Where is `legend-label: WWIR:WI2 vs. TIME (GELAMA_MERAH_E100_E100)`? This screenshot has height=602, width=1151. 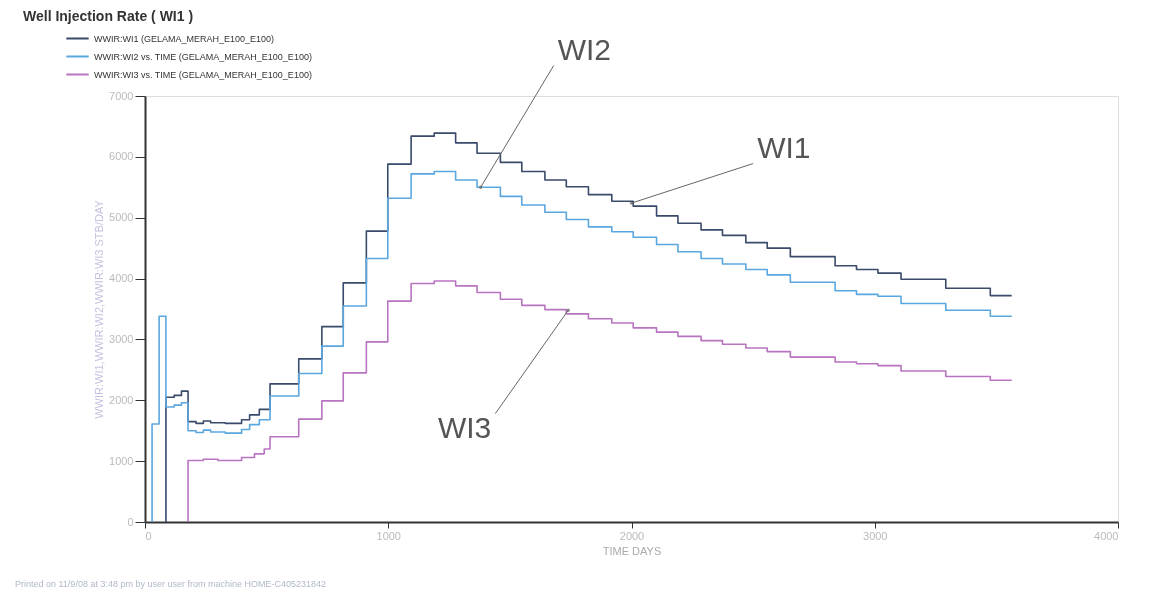
legend-label: WWIR:WI2 vs. TIME (GELAMA_MERAH_E100_E100) is located at coordinates (203, 56).